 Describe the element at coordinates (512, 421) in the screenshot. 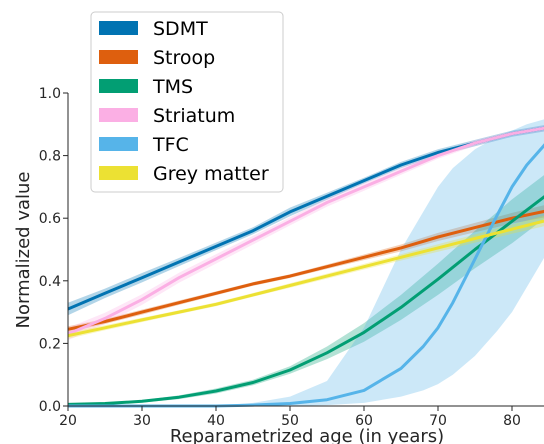

I see `x-tick-label: 80` at that location.